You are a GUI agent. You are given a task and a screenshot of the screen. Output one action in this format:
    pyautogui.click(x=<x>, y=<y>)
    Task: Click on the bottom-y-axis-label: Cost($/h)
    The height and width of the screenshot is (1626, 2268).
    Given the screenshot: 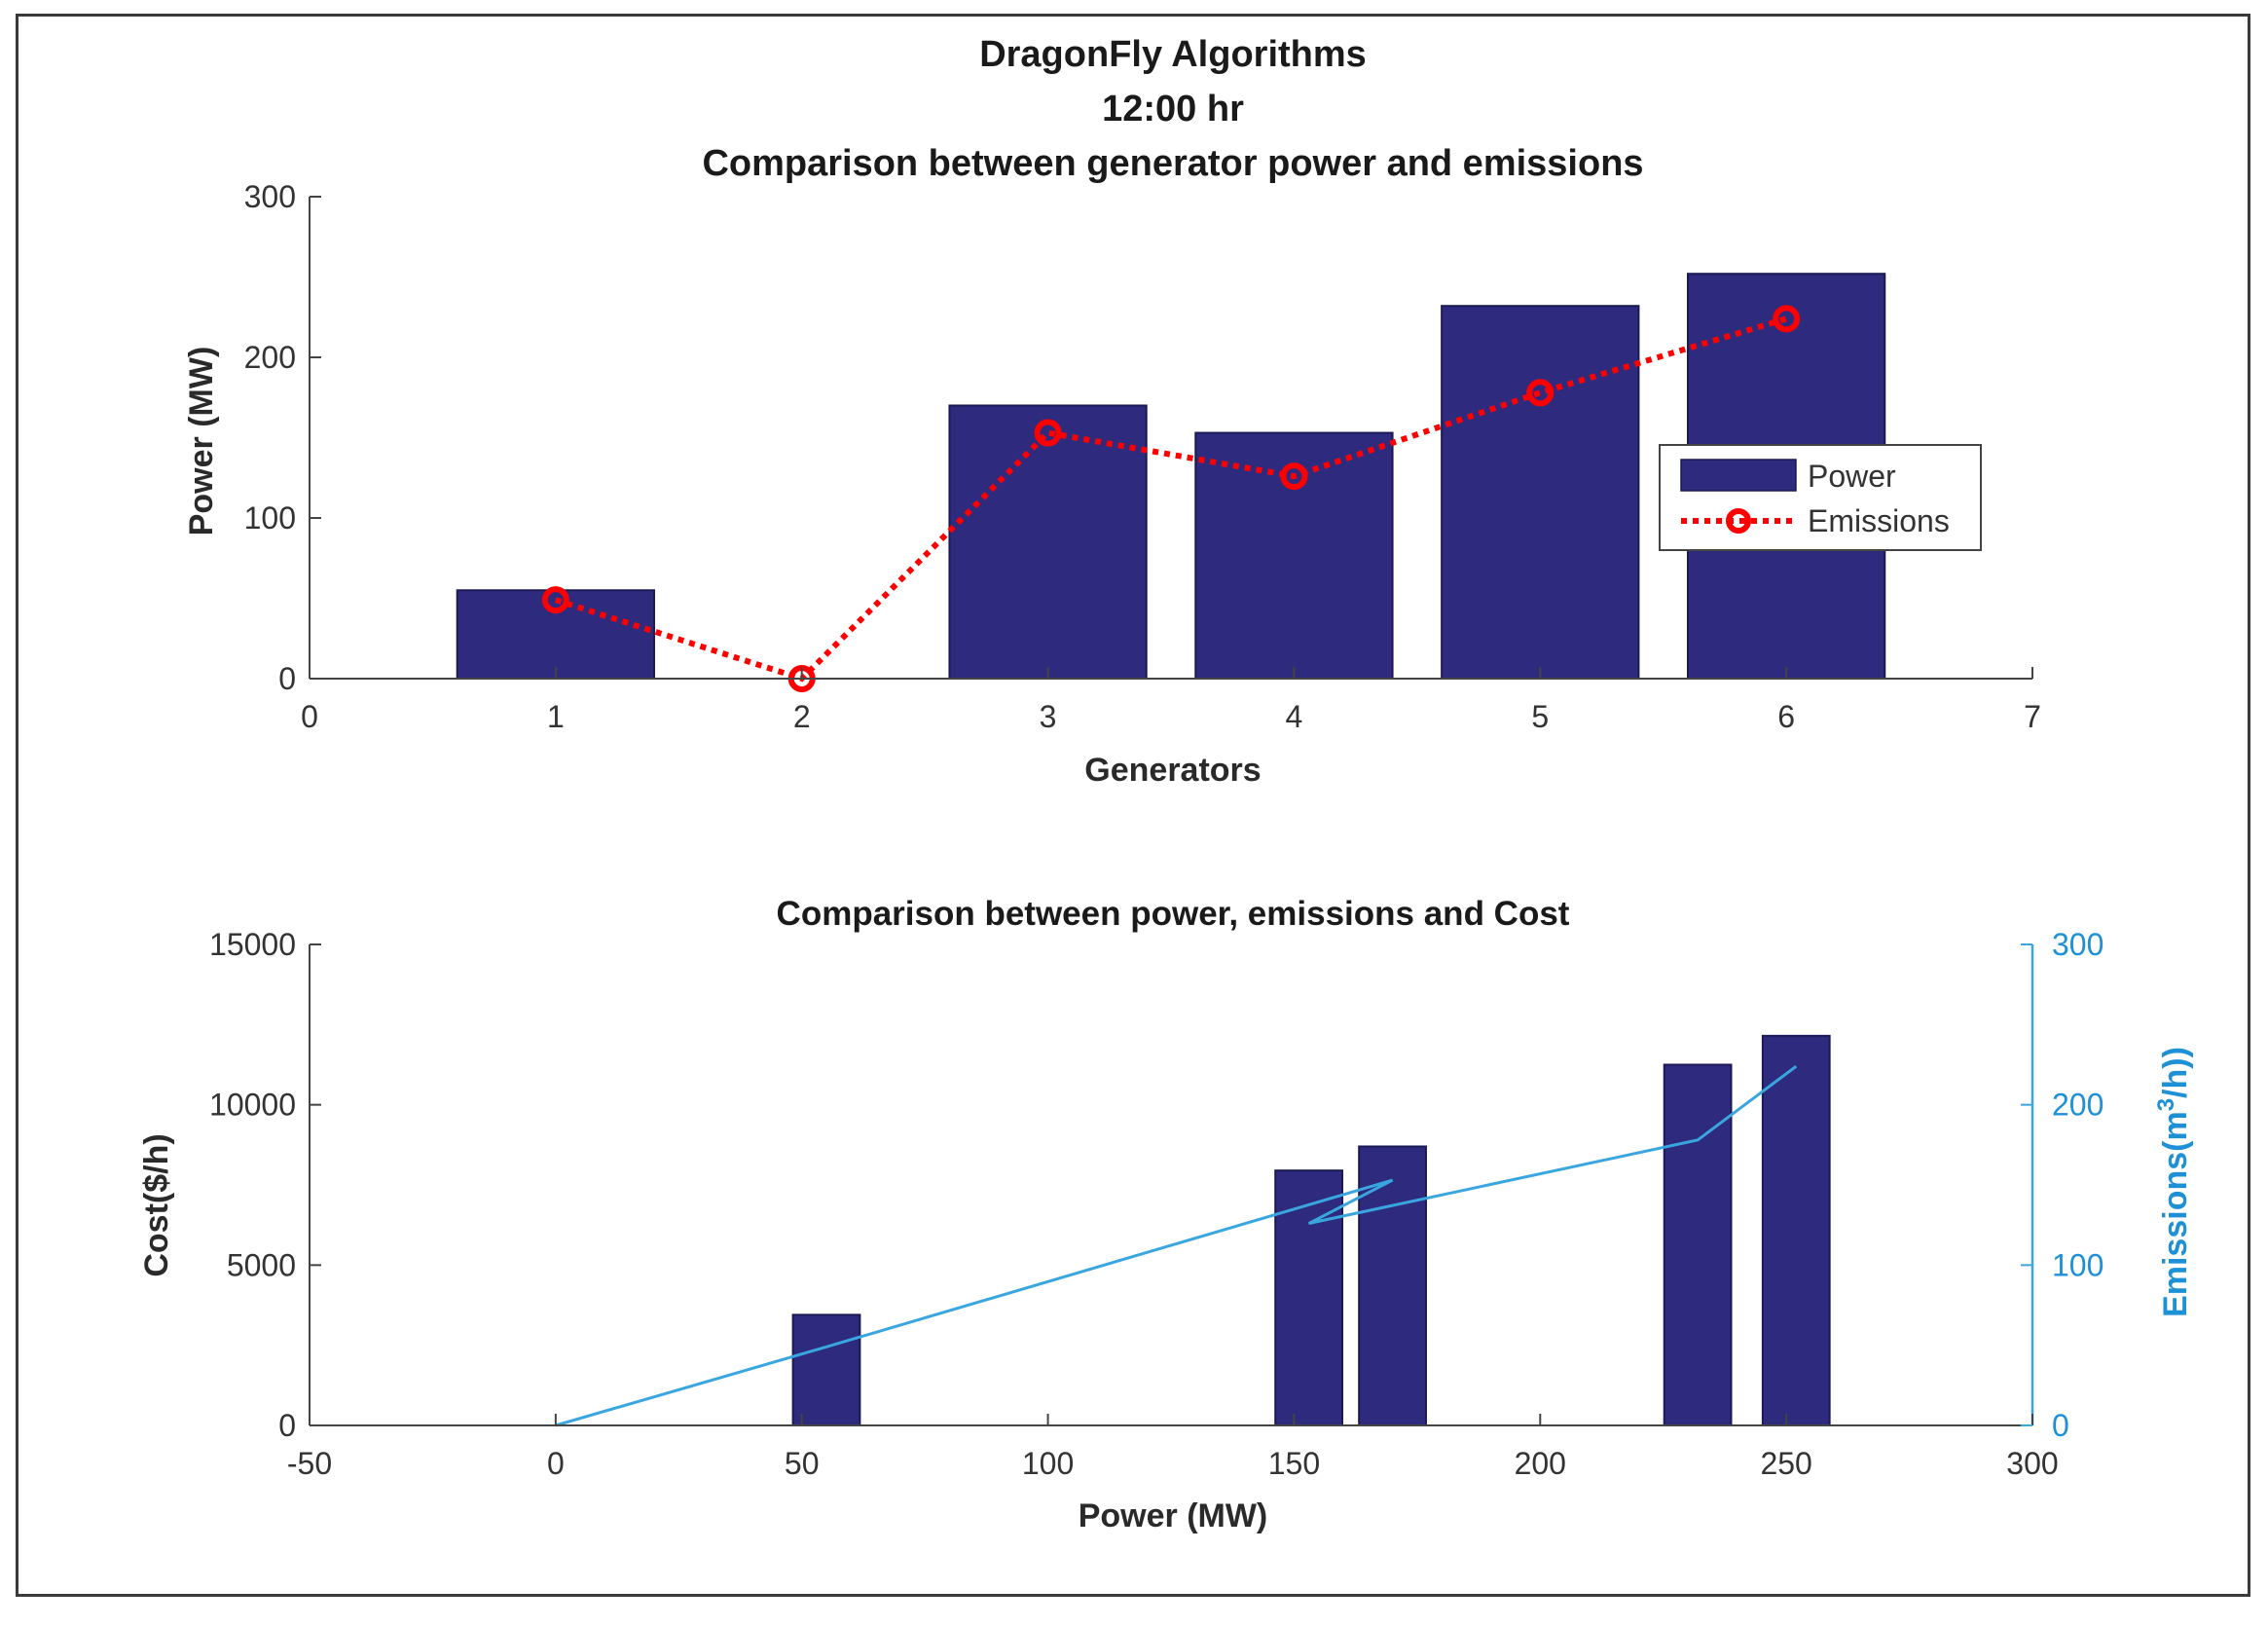 What is the action you would take?
    pyautogui.click(x=156, y=1204)
    